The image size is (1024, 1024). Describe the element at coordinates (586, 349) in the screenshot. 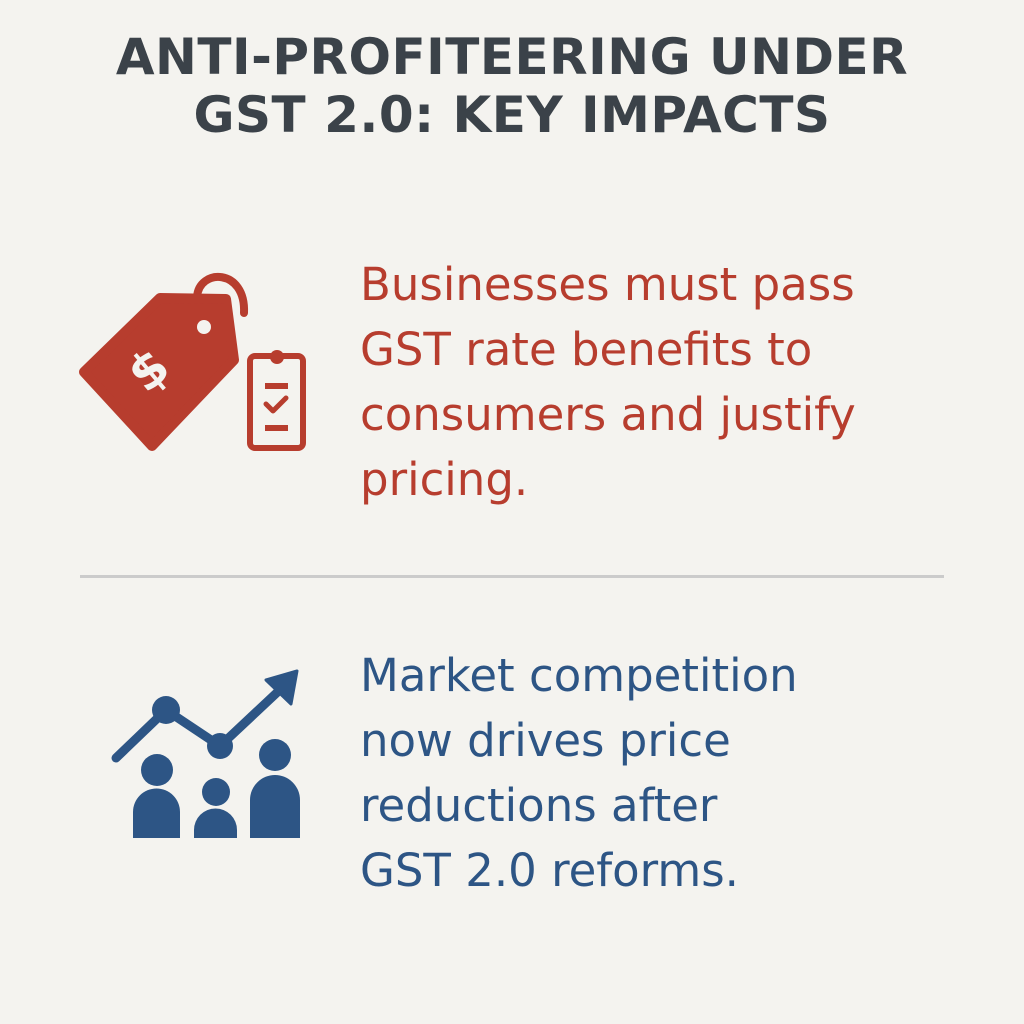

I see `text-line: GST rate benefits to` at that location.